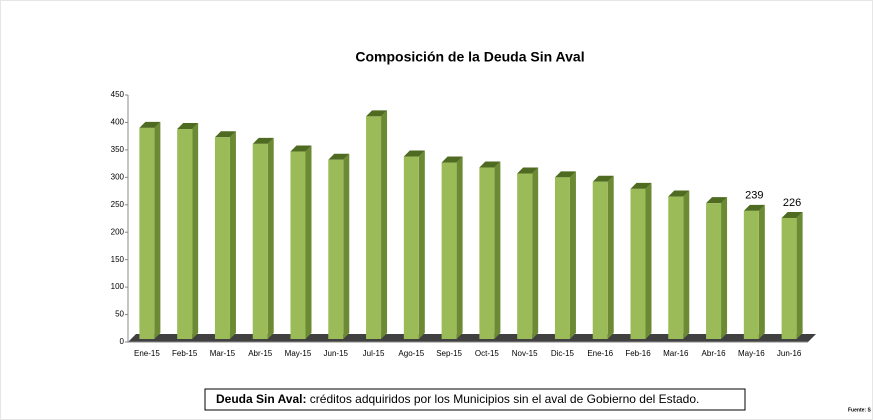 This screenshot has width=873, height=420. What do you see at coordinates (118, 176) in the screenshot?
I see `y-tick-label: 300` at bounding box center [118, 176].